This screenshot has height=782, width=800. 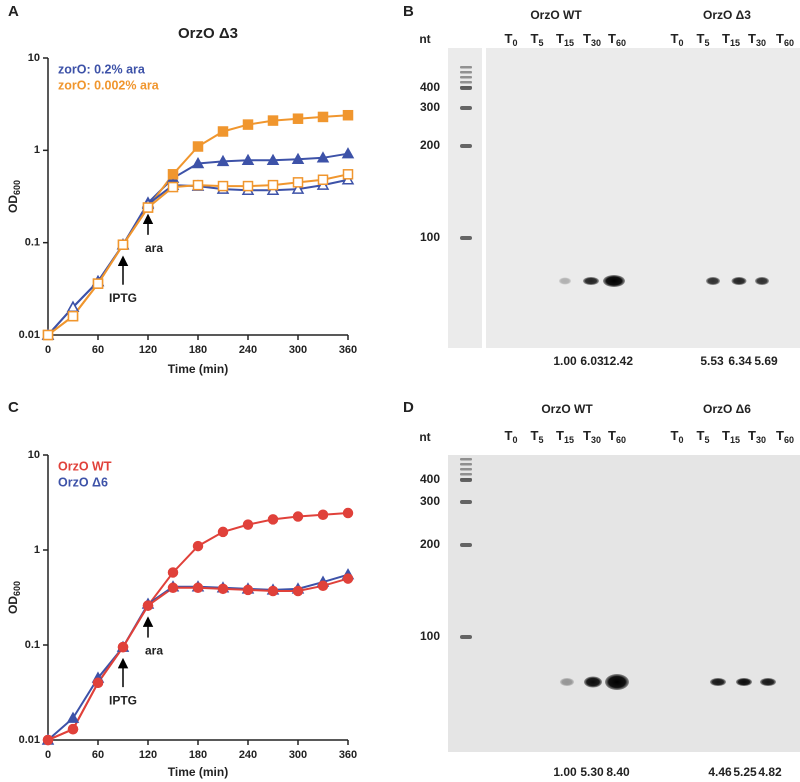 What do you see at coordinates (198, 772) in the screenshot?
I see `x-axis-label: Time (min)` at bounding box center [198, 772].